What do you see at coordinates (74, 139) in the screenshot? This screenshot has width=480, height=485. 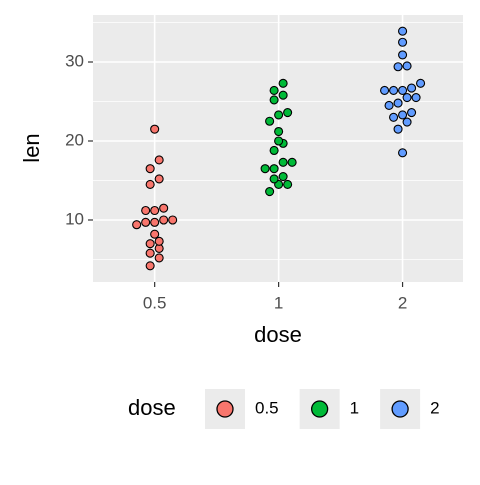 I see `y-tick-label: 20` at bounding box center [74, 139].